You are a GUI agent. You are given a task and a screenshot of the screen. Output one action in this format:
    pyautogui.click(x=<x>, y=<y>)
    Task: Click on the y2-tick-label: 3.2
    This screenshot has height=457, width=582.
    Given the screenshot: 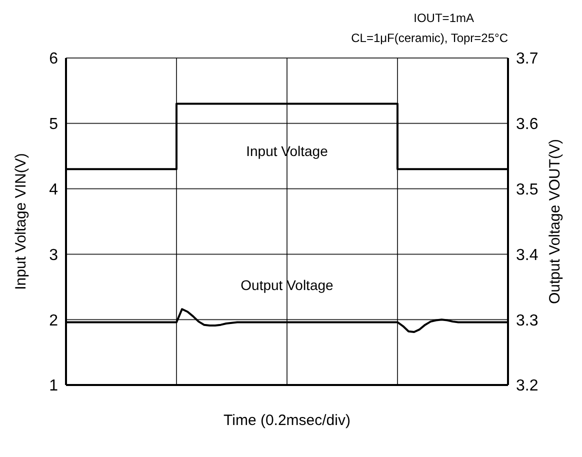 What is the action you would take?
    pyautogui.click(x=527, y=386)
    